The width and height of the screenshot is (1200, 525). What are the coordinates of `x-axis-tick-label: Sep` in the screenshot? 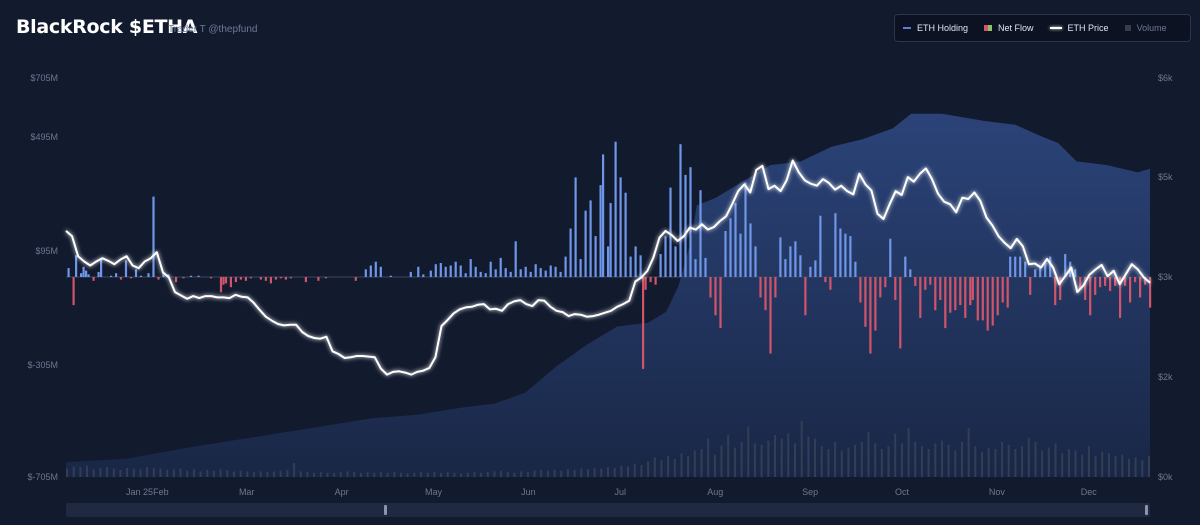 It's located at (810, 492).